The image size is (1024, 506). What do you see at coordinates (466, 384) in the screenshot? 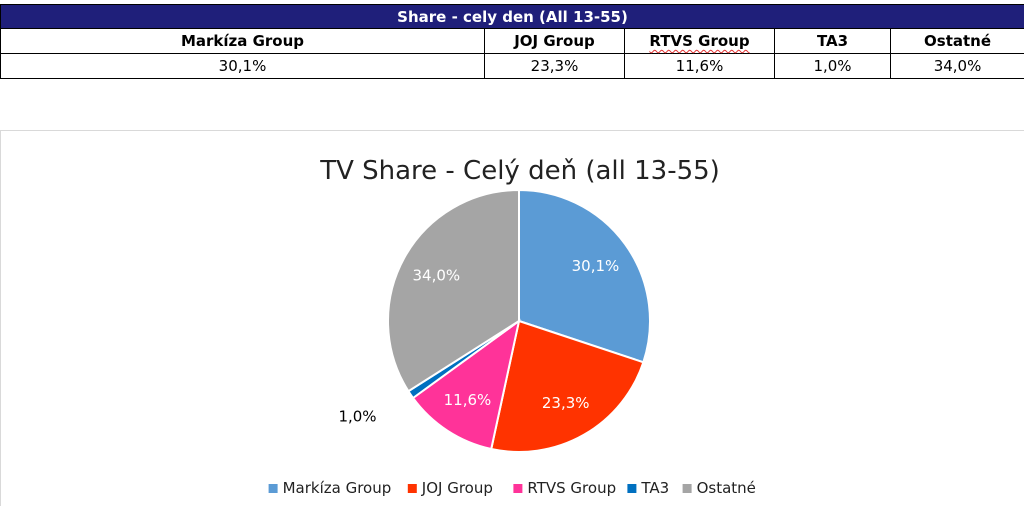
I see `pie-slice-rtvs-group` at bounding box center [466, 384].